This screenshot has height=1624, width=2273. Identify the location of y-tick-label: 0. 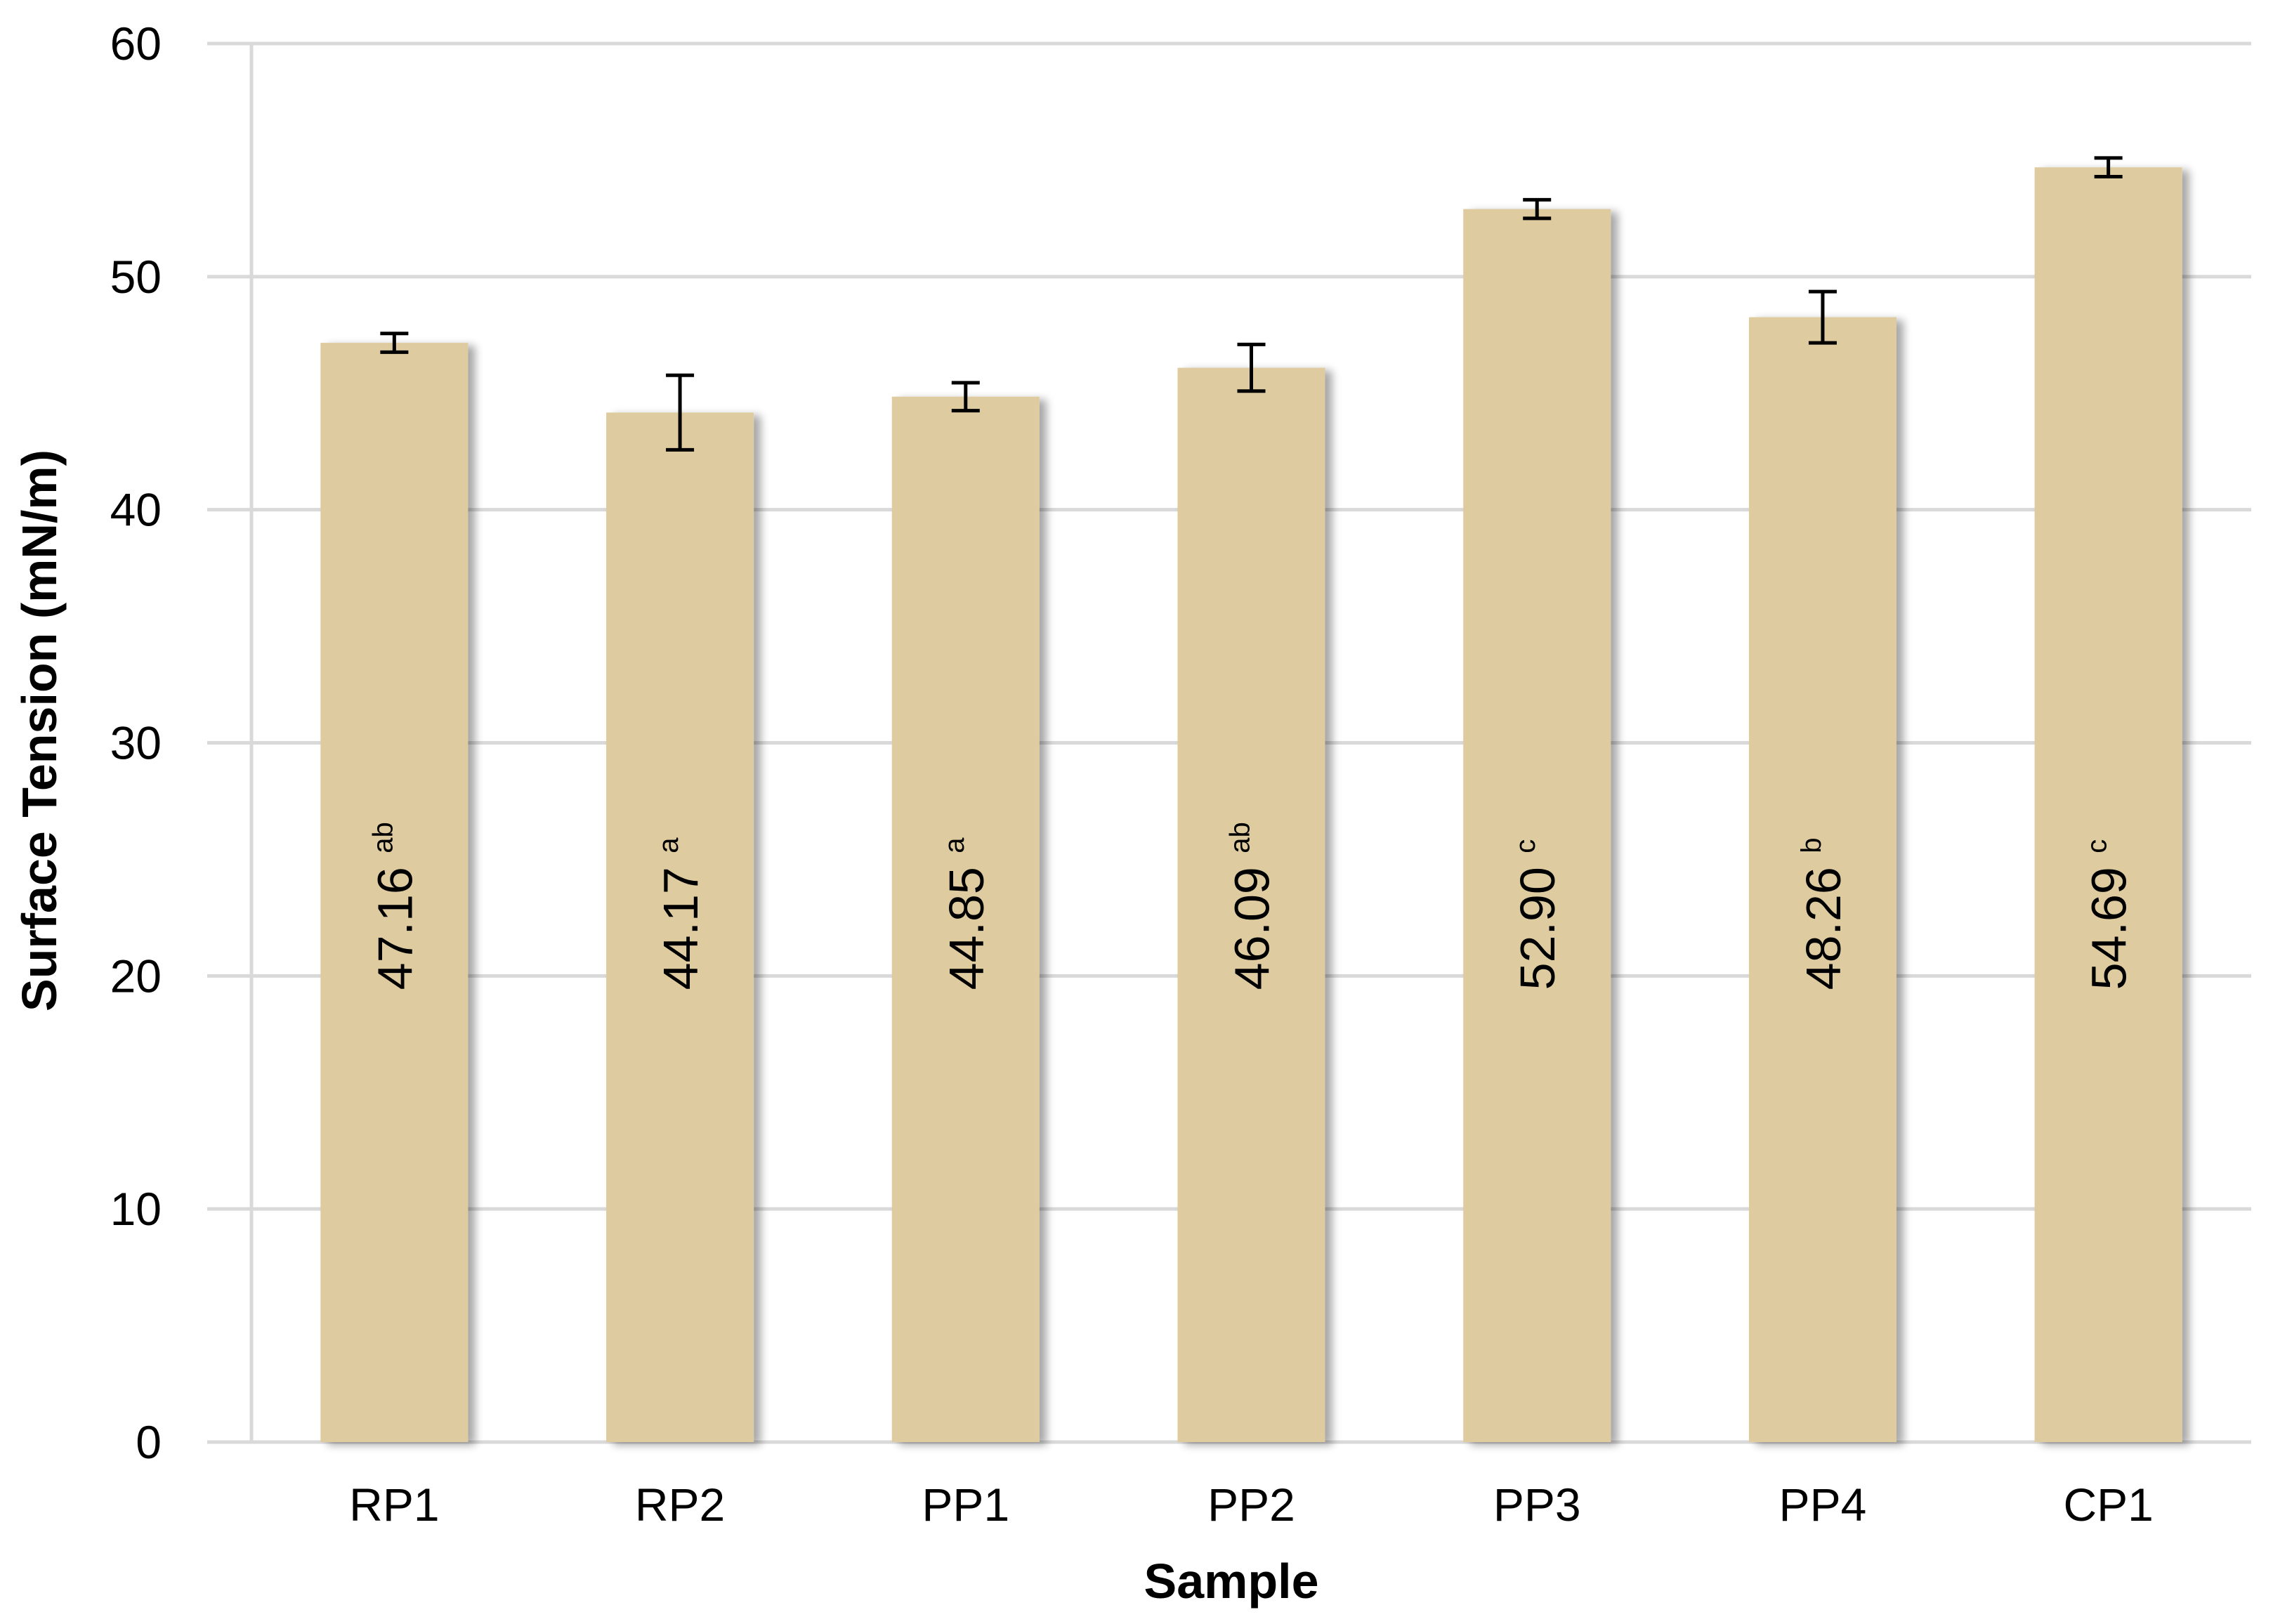
(149, 1442).